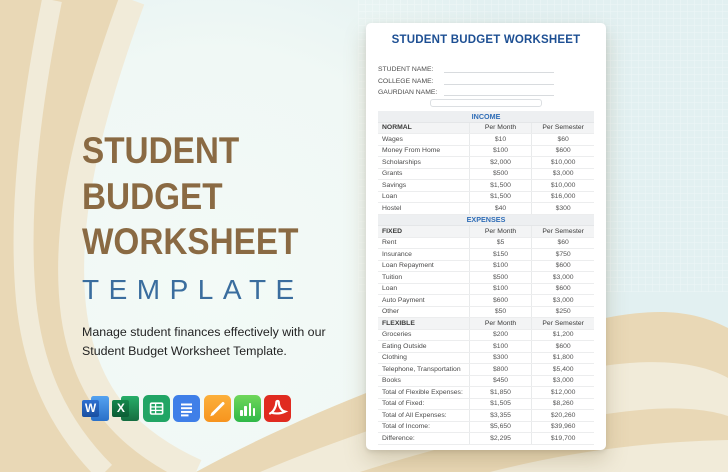 This screenshot has width=728, height=472. Describe the element at coordinates (486, 404) in the screenshot. I see `summary-row: Total of Fixed: $1,505 $8,260` at that location.